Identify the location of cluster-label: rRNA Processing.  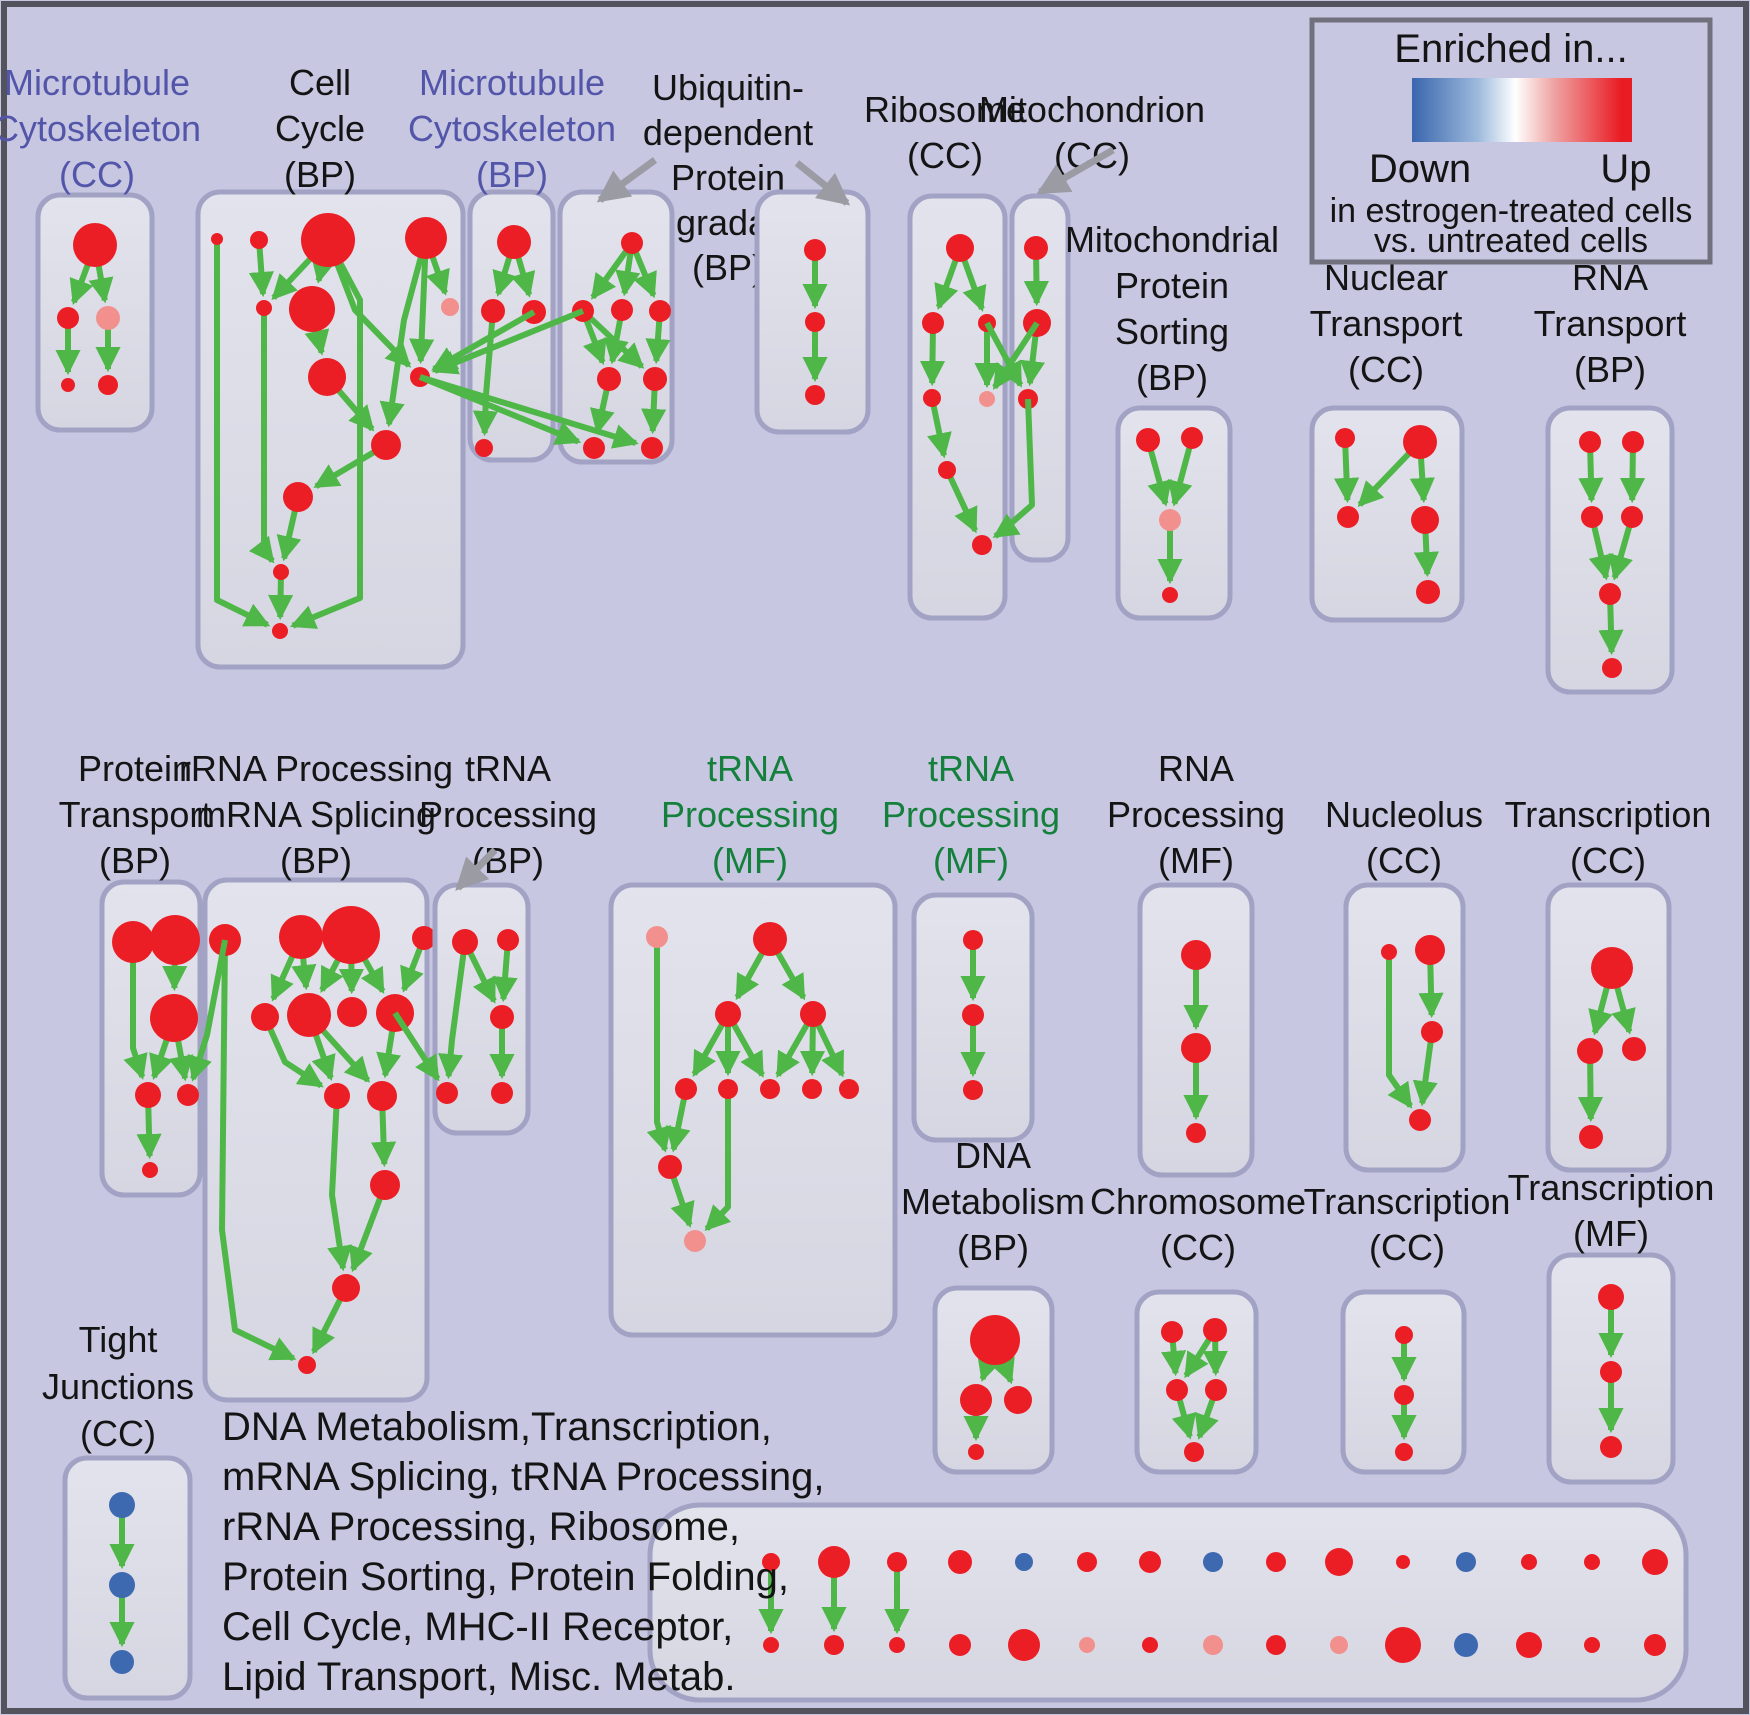
(316, 768).